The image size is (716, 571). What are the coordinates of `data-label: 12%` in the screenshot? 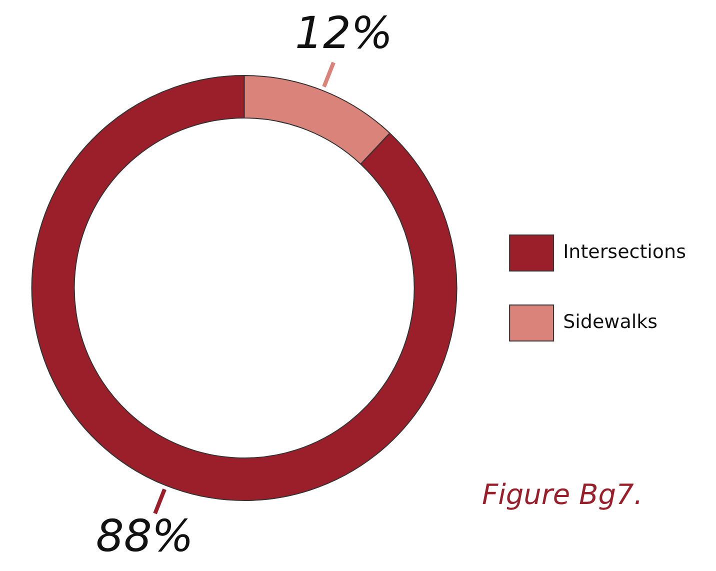 It's located at (343, 33).